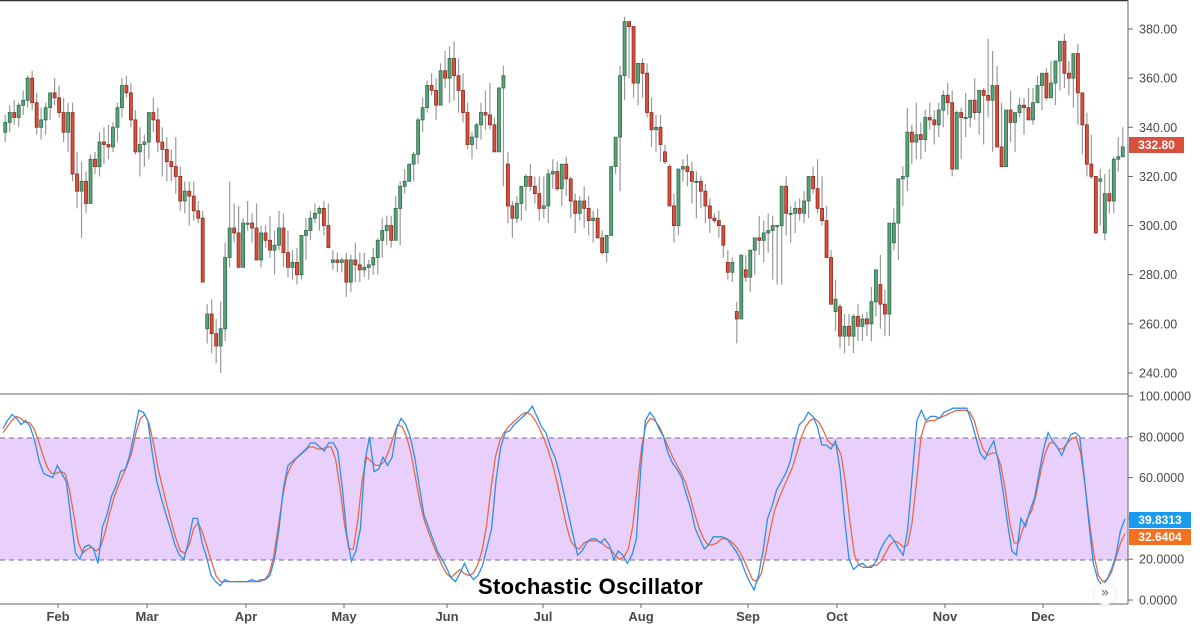 The image size is (1200, 633). I want to click on svg-text: 280.00, so click(1158, 275).